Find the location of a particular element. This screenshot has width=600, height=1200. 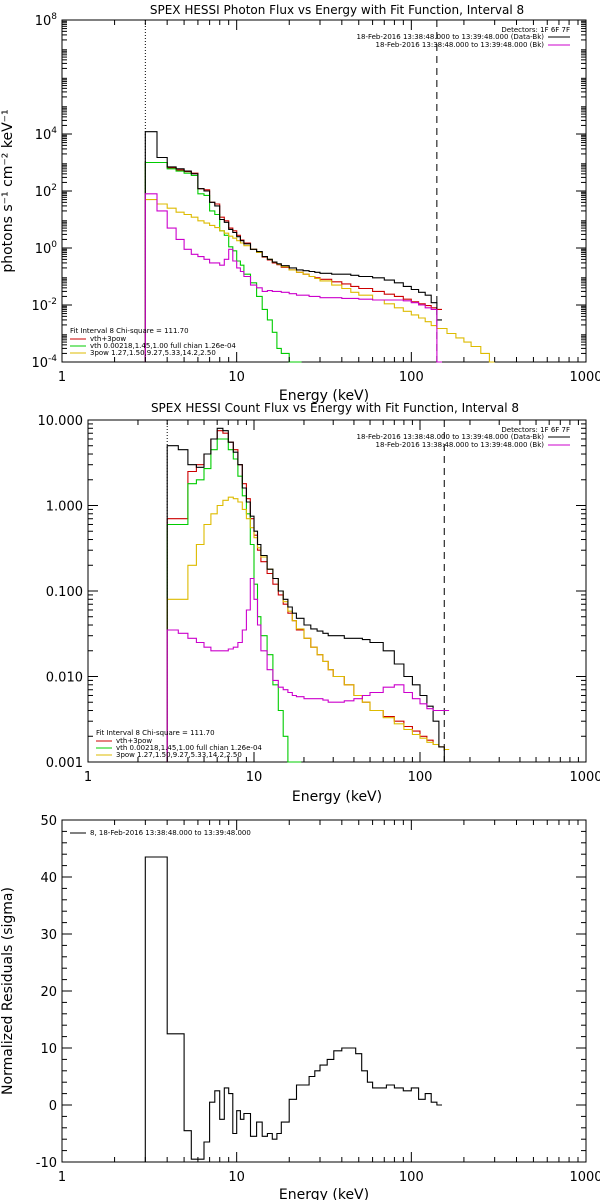

y-tick-label: 20 is located at coordinates (48, 992).